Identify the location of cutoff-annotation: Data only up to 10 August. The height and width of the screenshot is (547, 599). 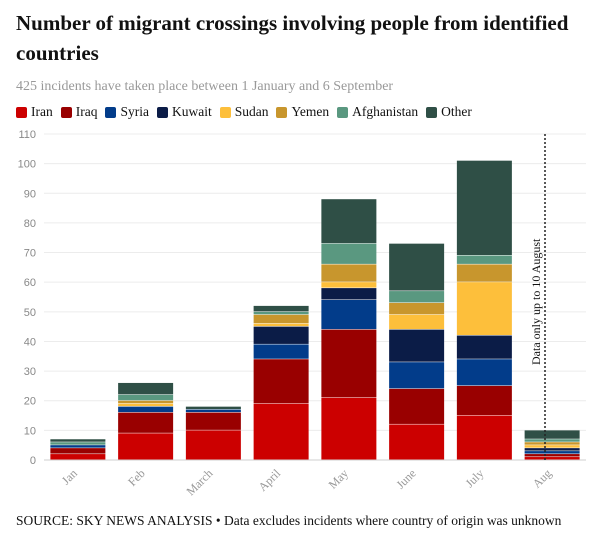
(536, 301).